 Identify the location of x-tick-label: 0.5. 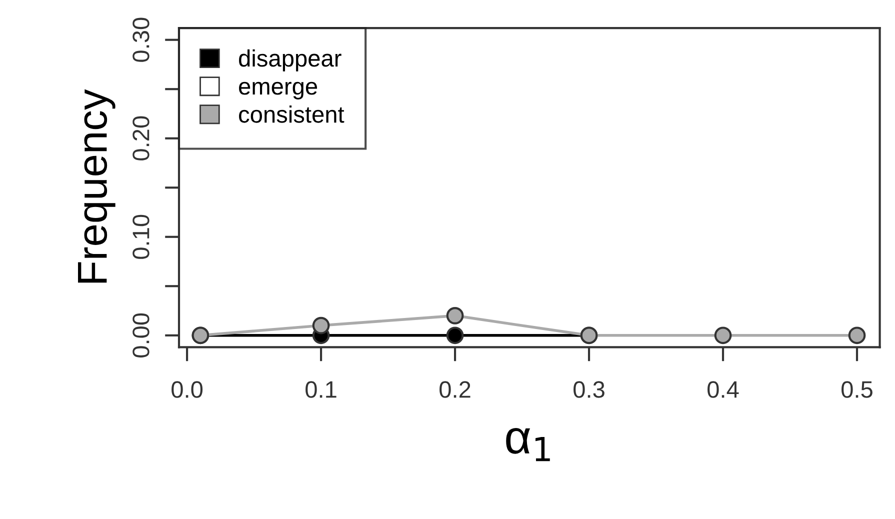
(857, 389).